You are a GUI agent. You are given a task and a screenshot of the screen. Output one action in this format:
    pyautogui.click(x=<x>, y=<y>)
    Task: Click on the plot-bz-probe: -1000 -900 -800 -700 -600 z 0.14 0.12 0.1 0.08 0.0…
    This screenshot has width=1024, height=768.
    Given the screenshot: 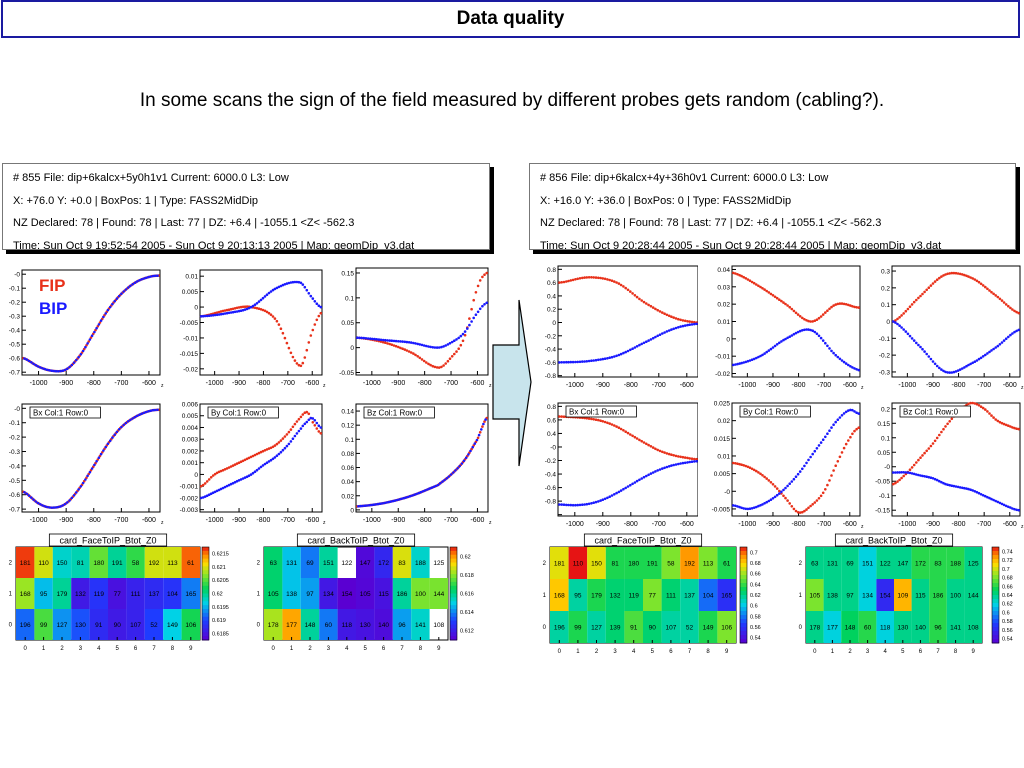 What is the action you would take?
    pyautogui.click(x=410, y=466)
    